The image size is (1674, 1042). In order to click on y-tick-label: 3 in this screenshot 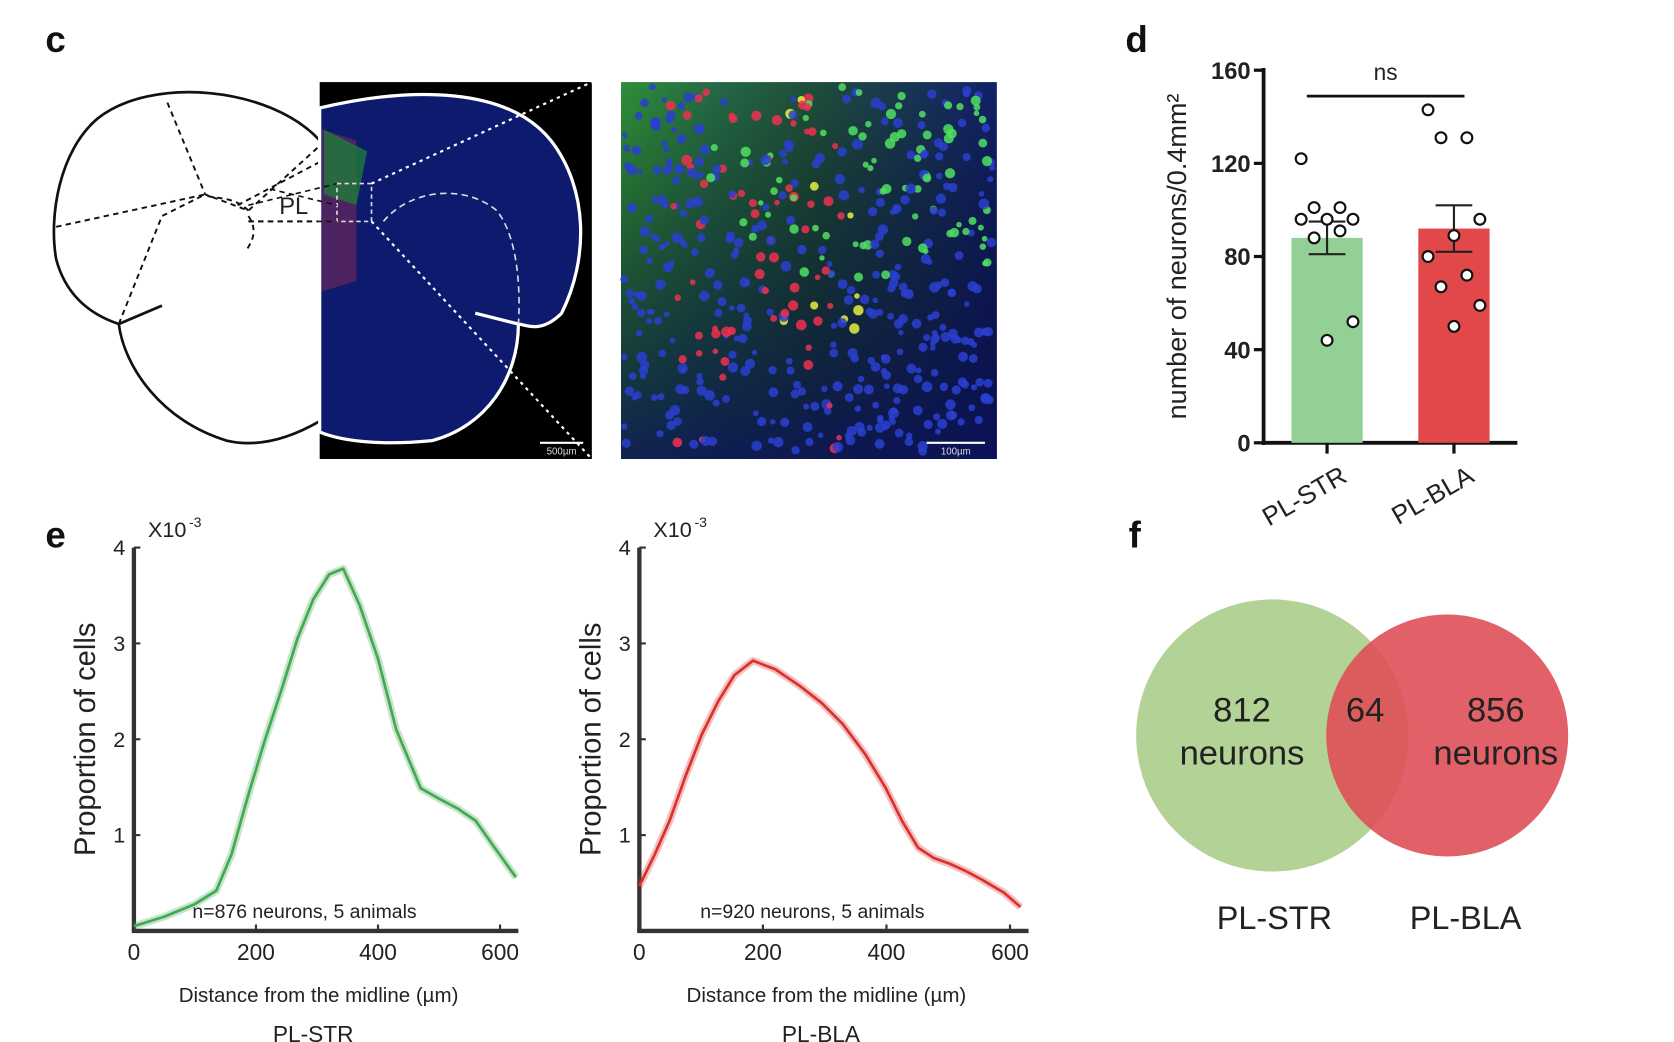, I will do `click(119, 643)`.